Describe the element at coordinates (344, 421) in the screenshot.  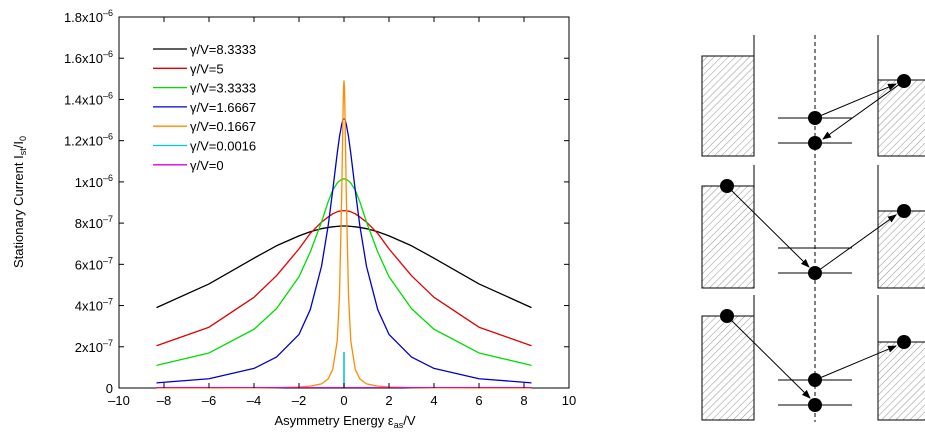
I see `x-axis-label: Asymmetry Energy εas/V` at that location.